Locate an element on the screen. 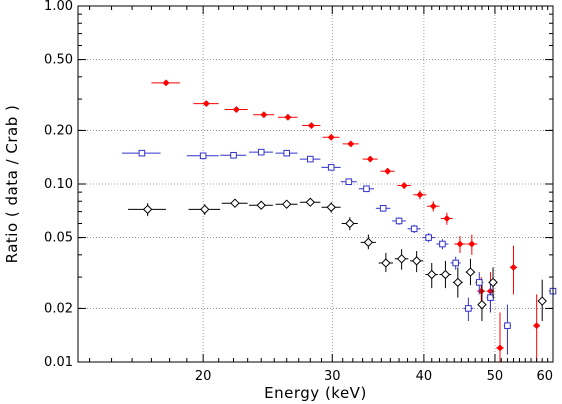 The width and height of the screenshot is (562, 404). y-axis-label: Ratio ( data / Crab ) is located at coordinates (12, 184).